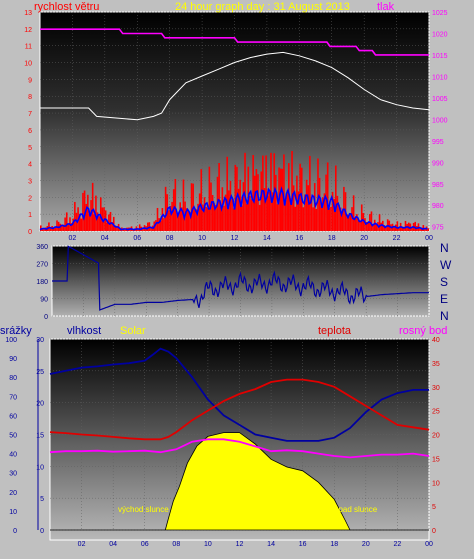 The width and height of the screenshot is (474, 559). Describe the element at coordinates (13, 397) in the screenshot. I see `tick-precip: 70` at that location.